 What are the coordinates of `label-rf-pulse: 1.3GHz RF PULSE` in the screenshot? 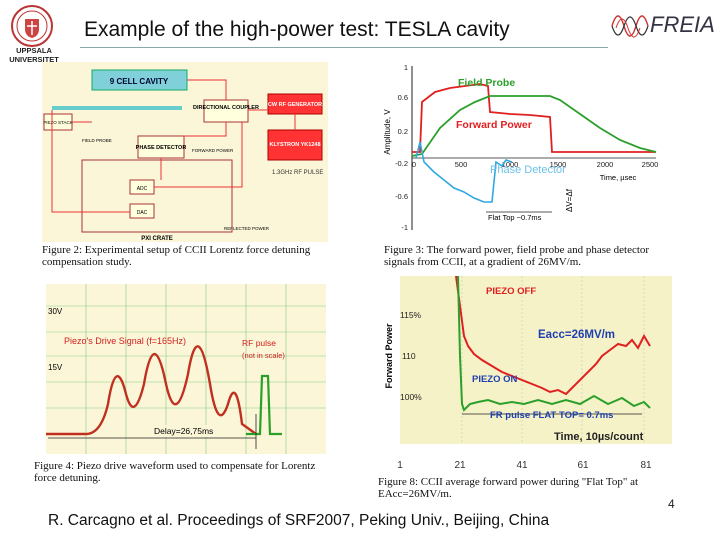 It's located at (297, 173).